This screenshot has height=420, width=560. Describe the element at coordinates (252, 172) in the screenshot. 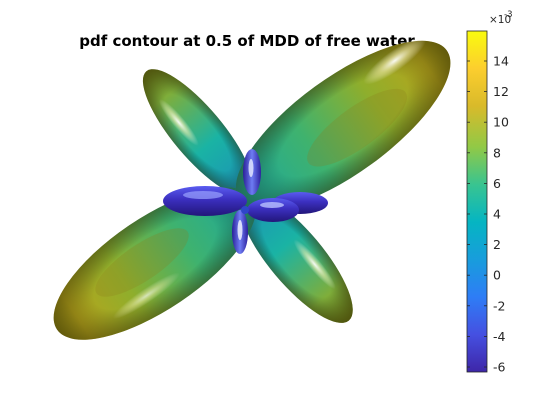

I see `lobe-blue-vertical-top` at that location.